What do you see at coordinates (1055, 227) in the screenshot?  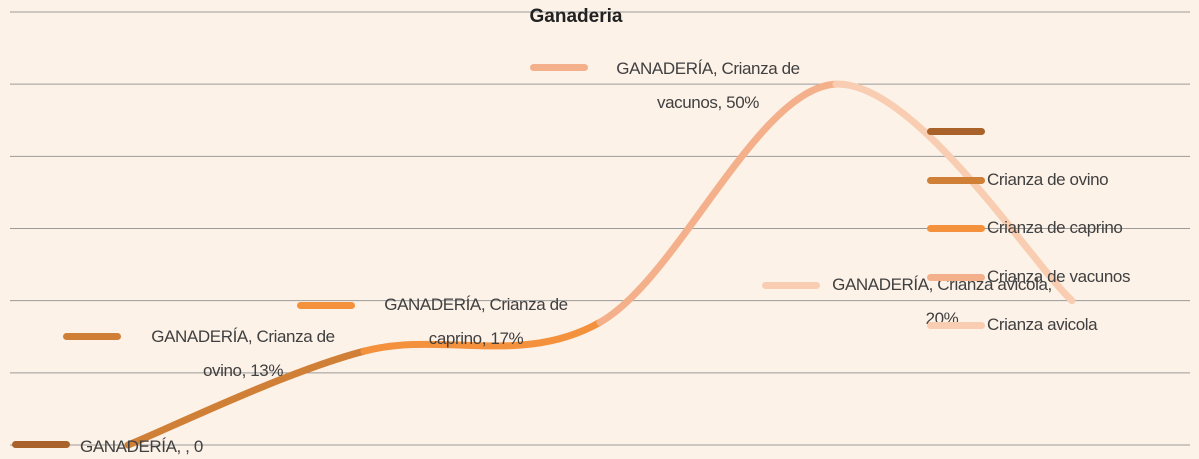 I see `legend-label: Crianza de caprino` at bounding box center [1055, 227].